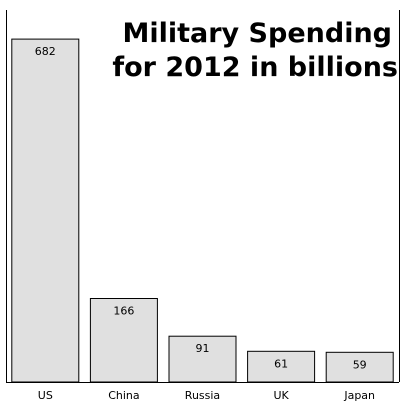 The image size is (404, 405). I want to click on bar-us, so click(45, 210).